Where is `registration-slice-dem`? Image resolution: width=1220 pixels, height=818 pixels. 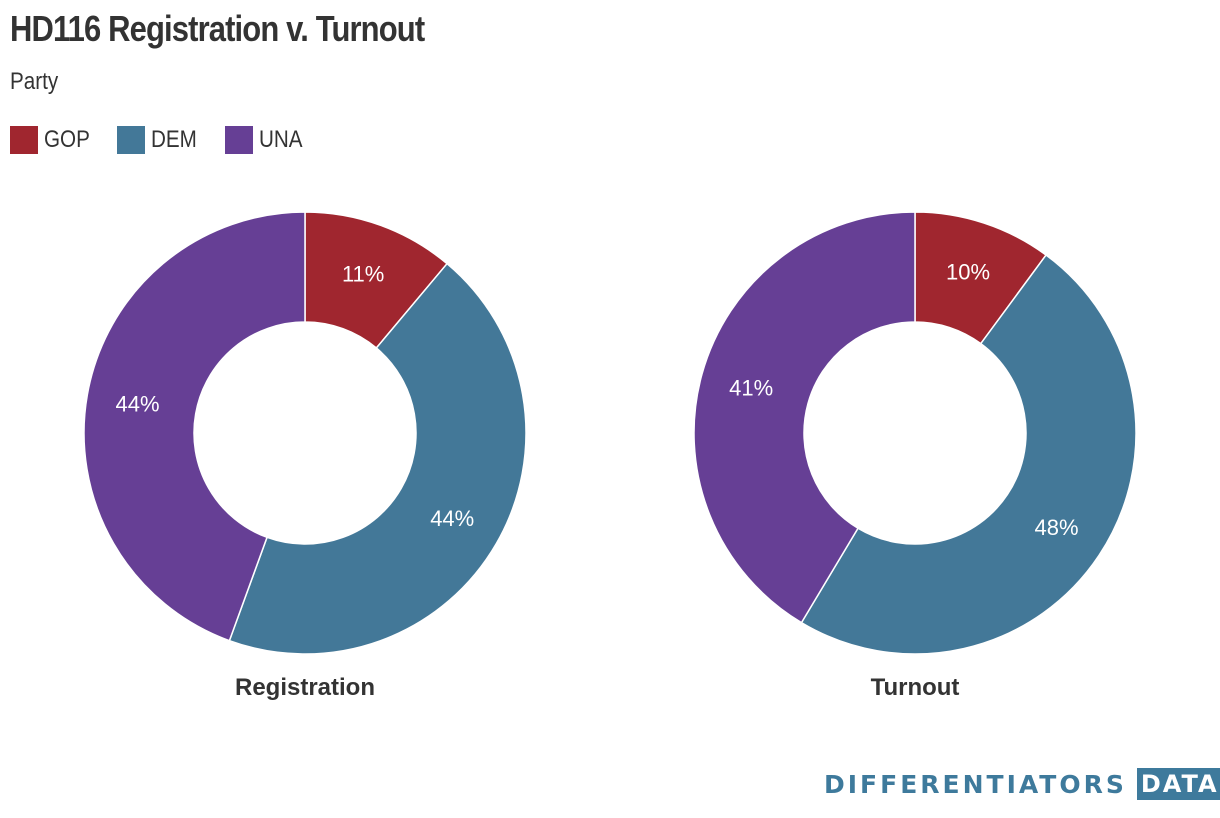
registration-slice-dem is located at coordinates (377, 458).